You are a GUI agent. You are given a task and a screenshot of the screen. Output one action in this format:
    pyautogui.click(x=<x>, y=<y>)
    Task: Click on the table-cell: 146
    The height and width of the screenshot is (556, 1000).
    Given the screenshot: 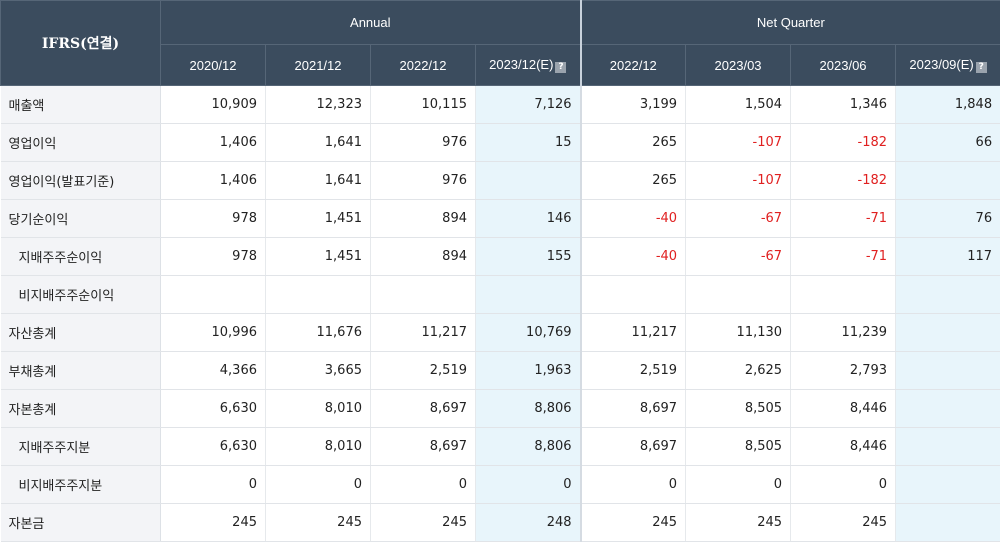 What is the action you would take?
    pyautogui.click(x=528, y=218)
    